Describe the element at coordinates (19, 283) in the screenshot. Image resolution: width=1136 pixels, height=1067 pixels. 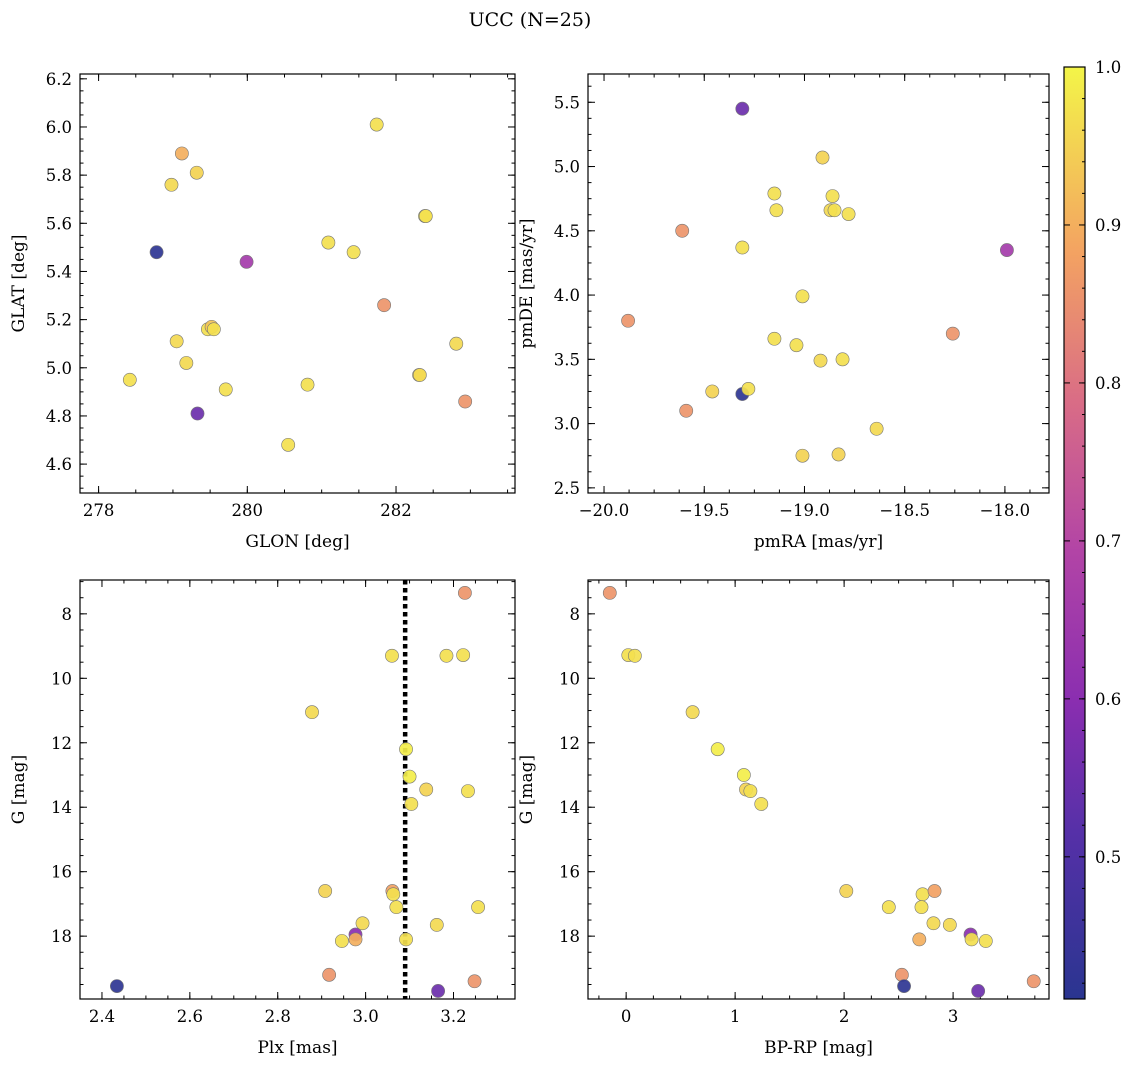
I see `y-axis-label: GLAT [deg]` at that location.